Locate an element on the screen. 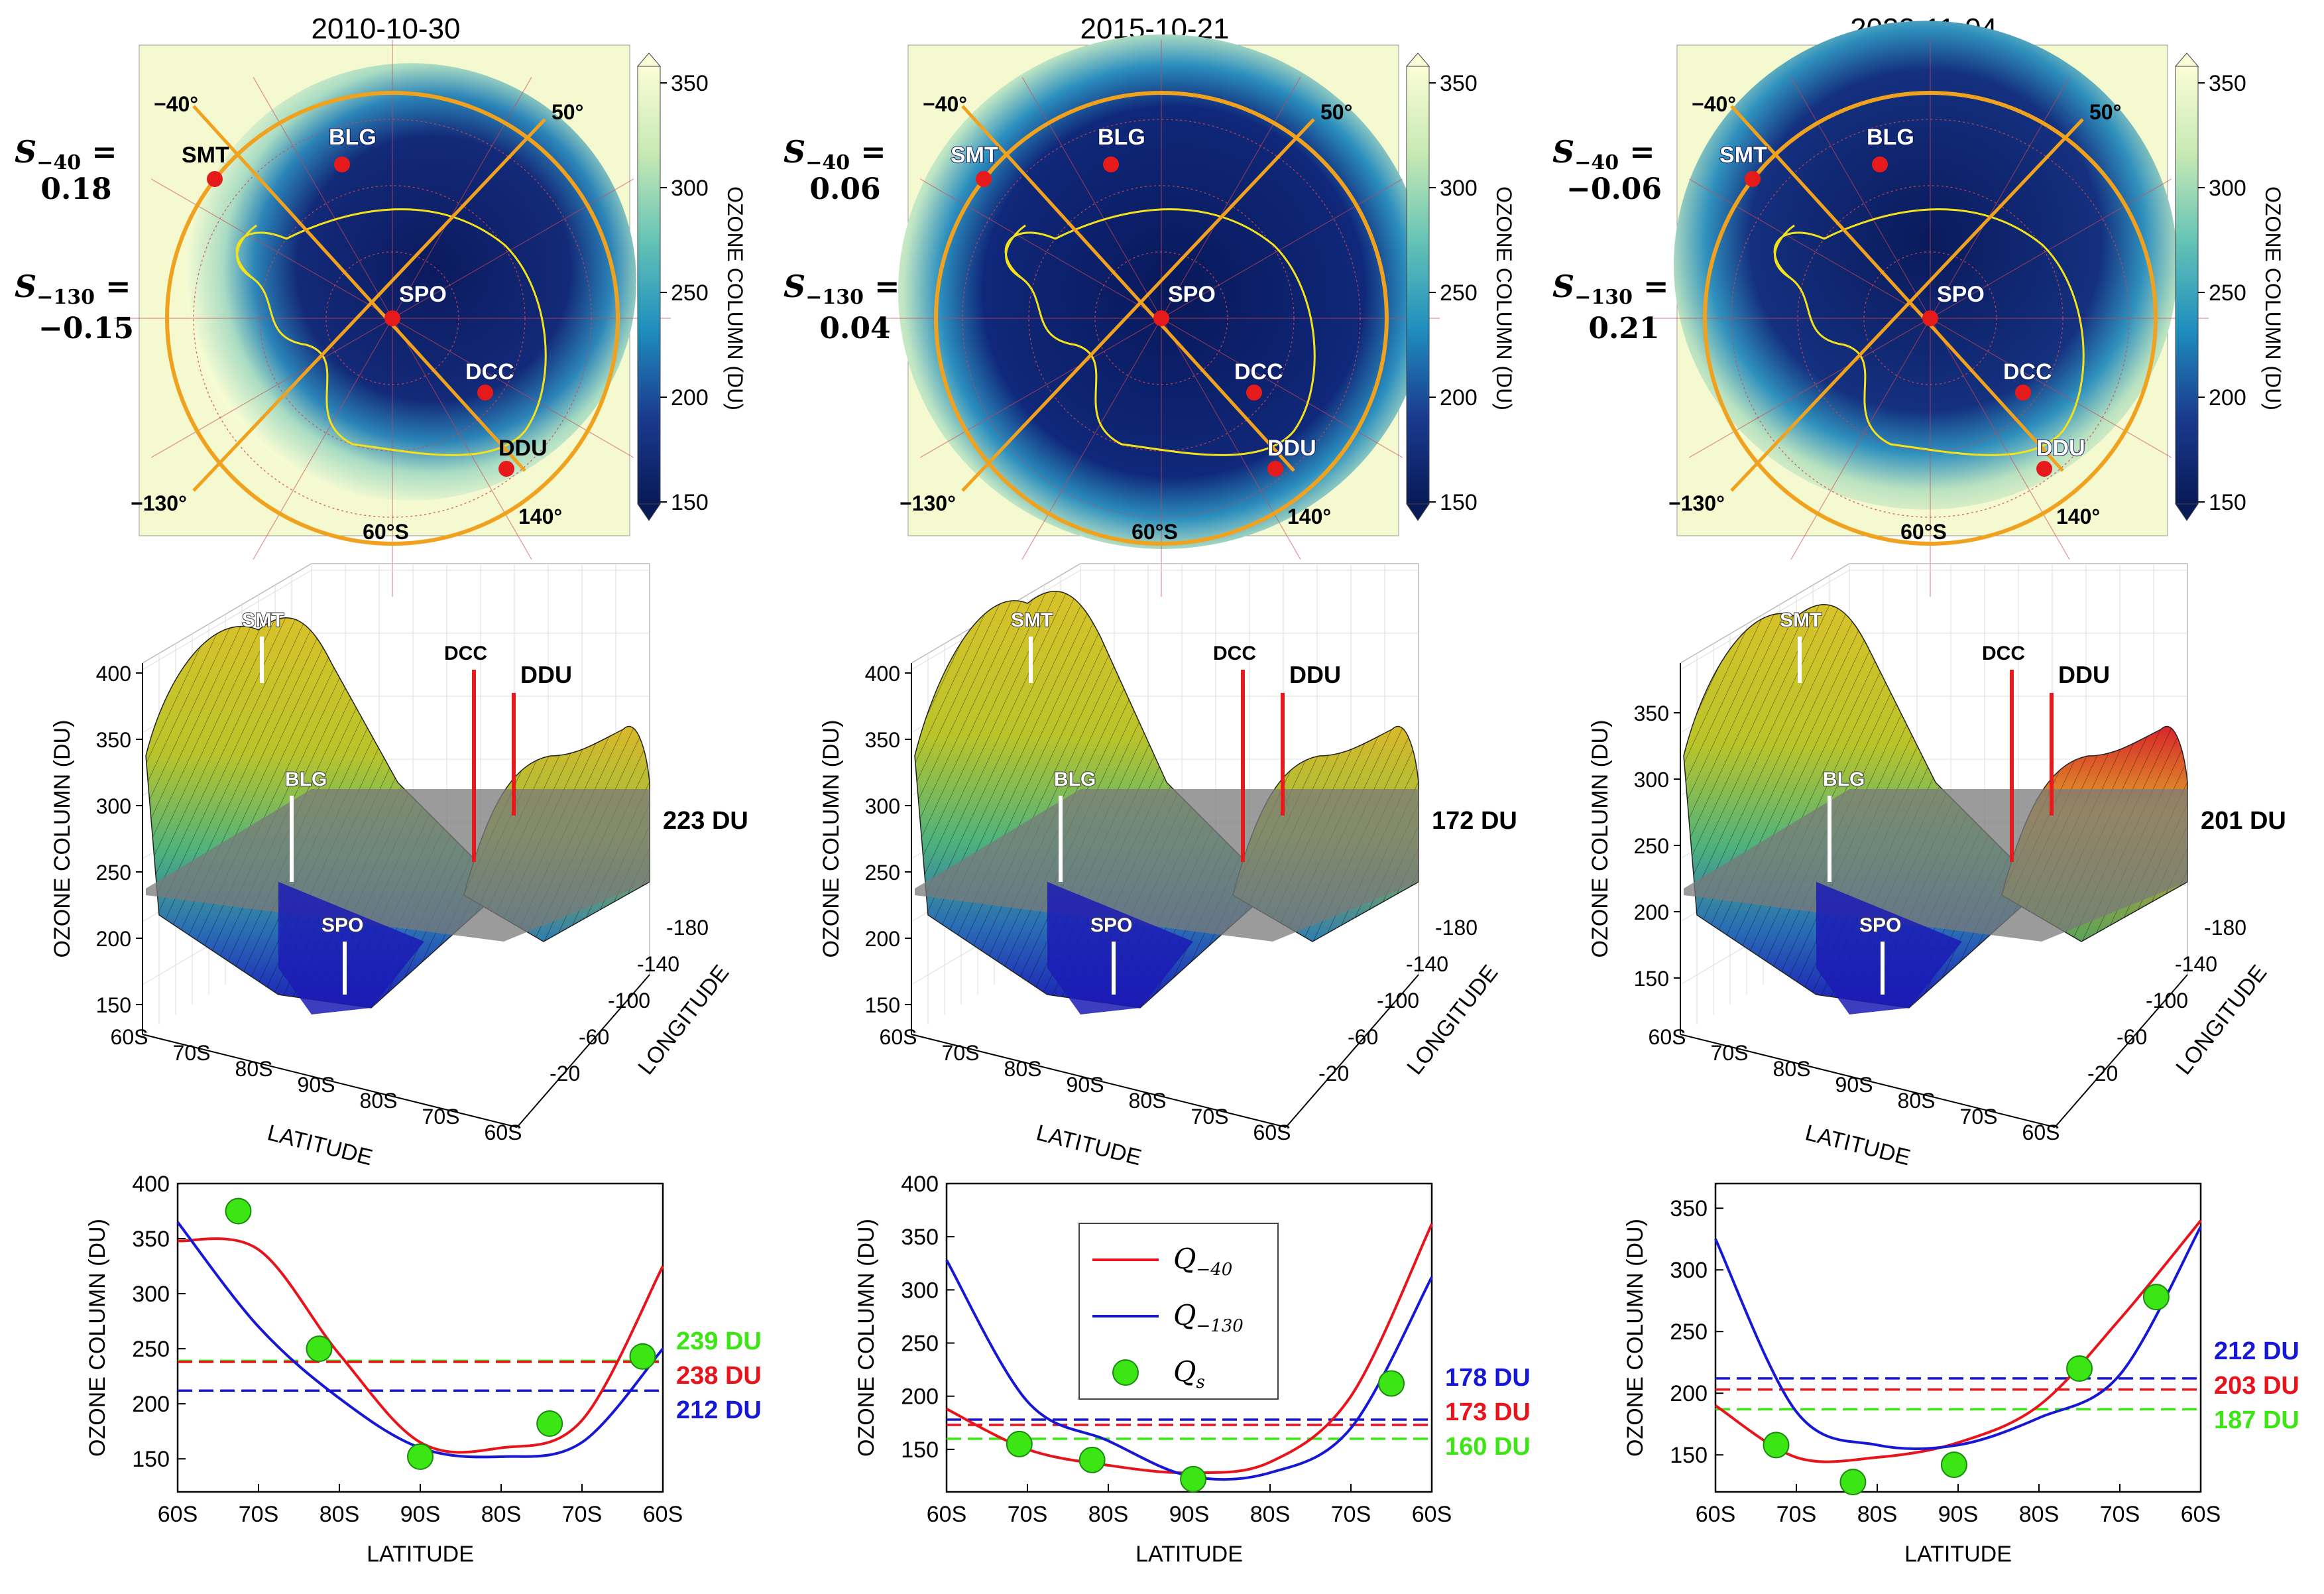 This screenshot has height=1594, width=2324. surface-lat-tick-label: 70S is located at coordinates (1210, 1117).